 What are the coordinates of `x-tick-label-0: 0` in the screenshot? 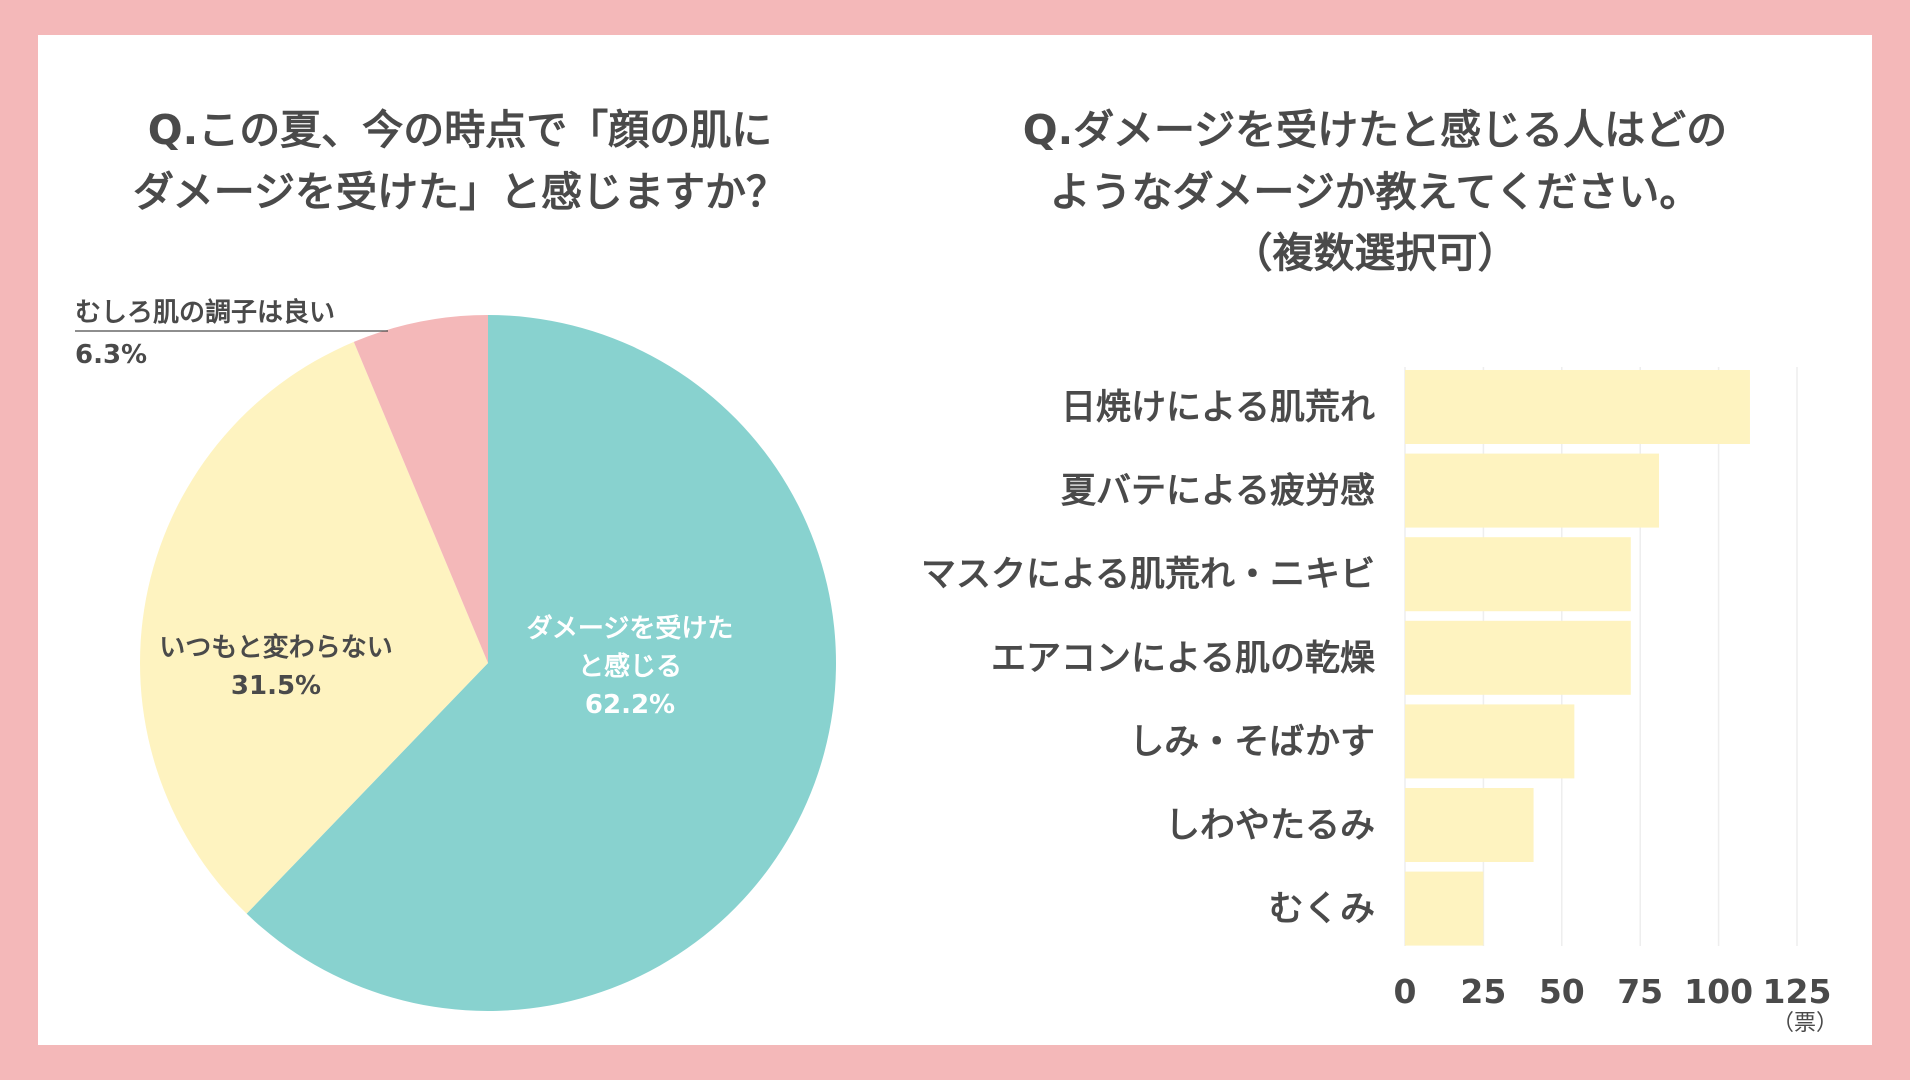 It's located at (1405, 991).